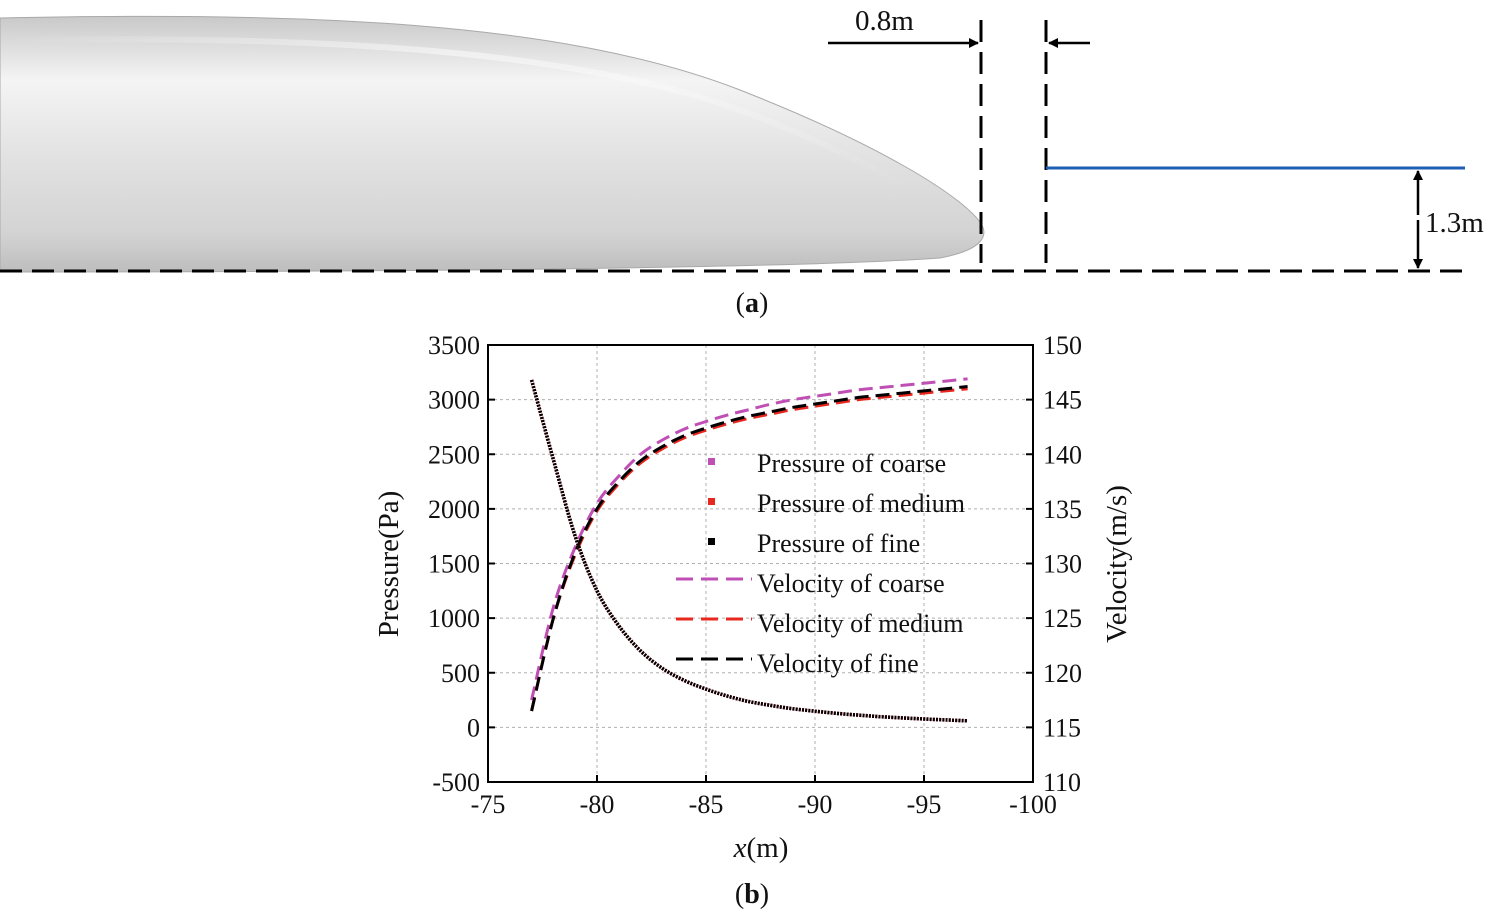  I want to click on x-tick-label: -75, so click(488, 804).